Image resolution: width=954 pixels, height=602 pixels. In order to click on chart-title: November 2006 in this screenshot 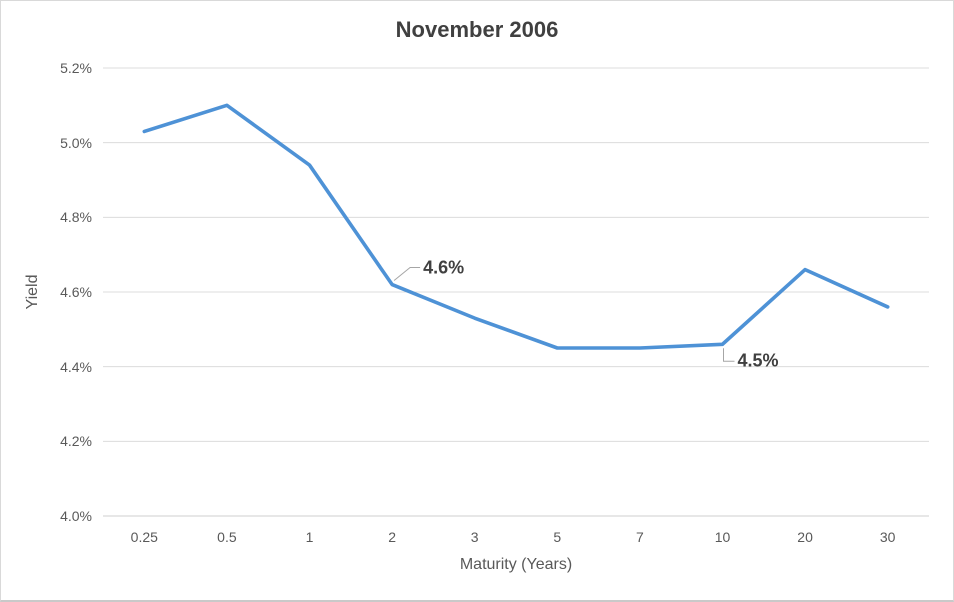, I will do `click(477, 29)`.